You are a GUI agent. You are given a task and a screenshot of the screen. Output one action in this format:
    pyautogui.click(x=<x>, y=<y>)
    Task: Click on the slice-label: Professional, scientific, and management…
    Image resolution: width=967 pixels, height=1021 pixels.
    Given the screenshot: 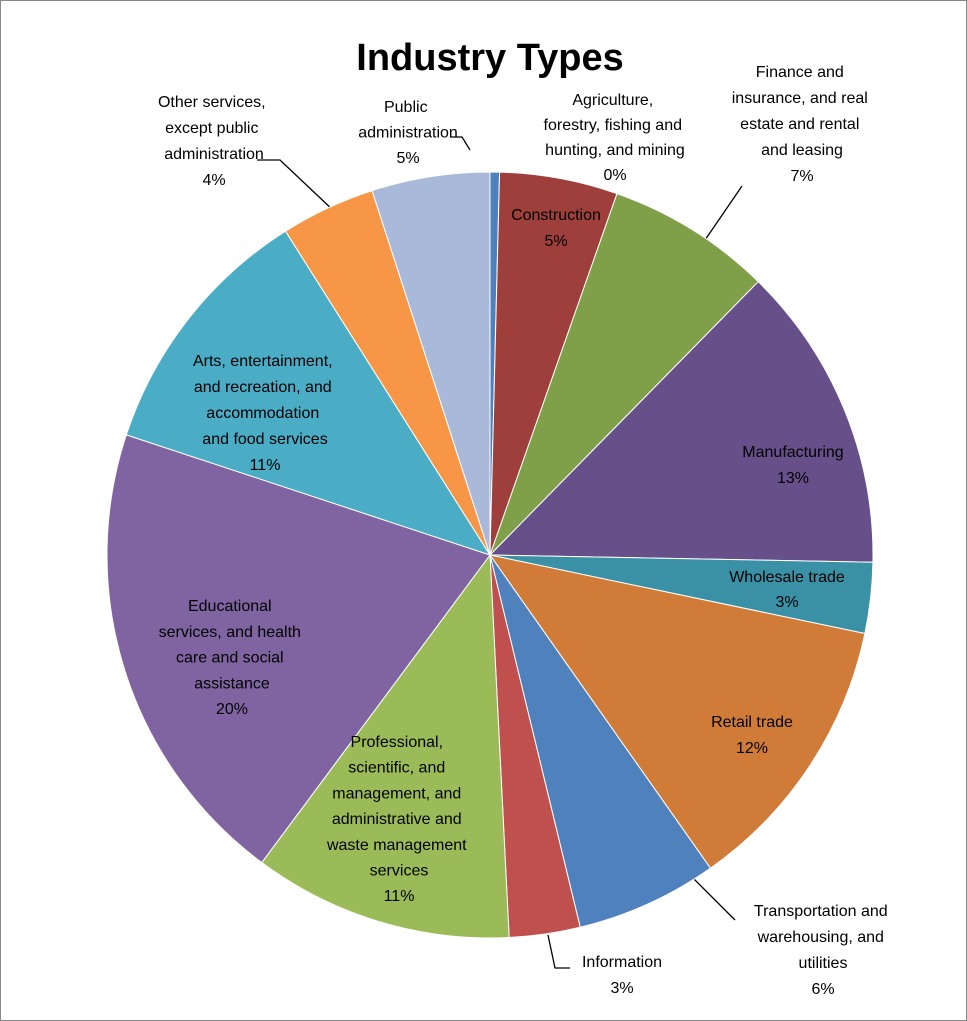 What is the action you would take?
    pyautogui.click(x=398, y=807)
    